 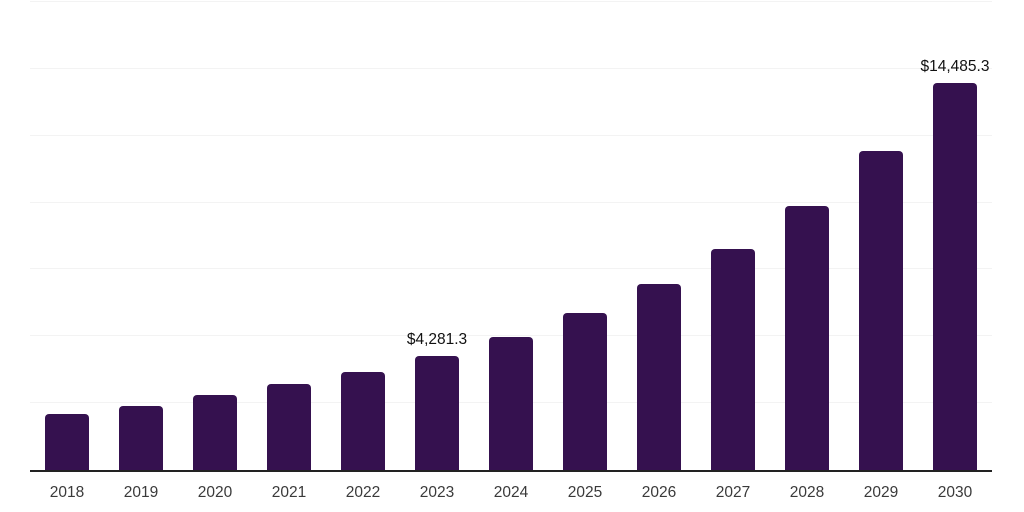 I want to click on bar-2021, so click(x=289, y=426).